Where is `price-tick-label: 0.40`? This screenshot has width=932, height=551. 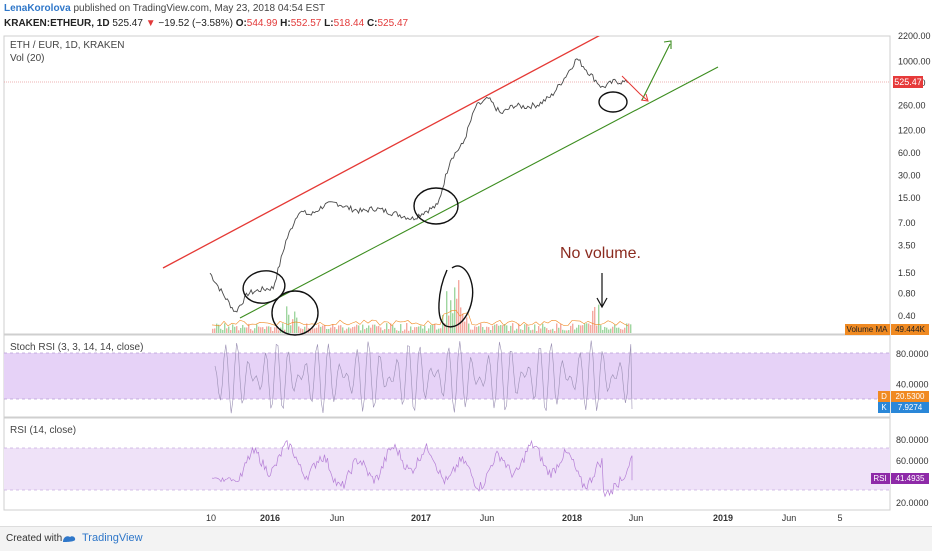
price-tick-label: 0.40 is located at coordinates (907, 316).